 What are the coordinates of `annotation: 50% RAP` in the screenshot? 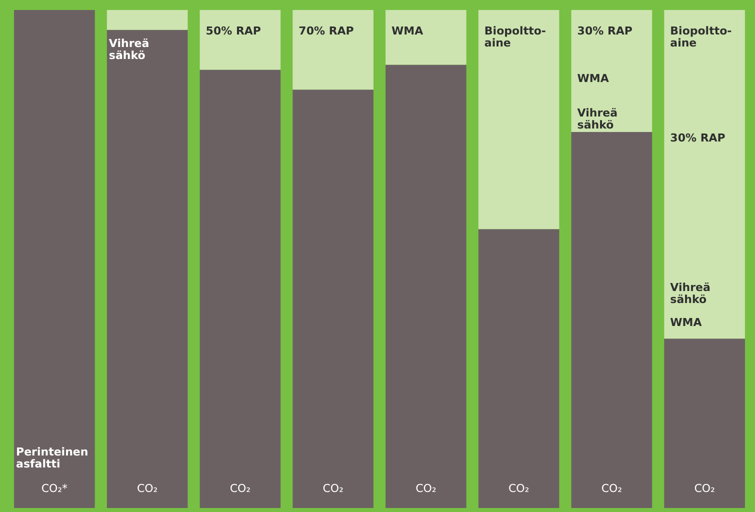 It's located at (234, 31).